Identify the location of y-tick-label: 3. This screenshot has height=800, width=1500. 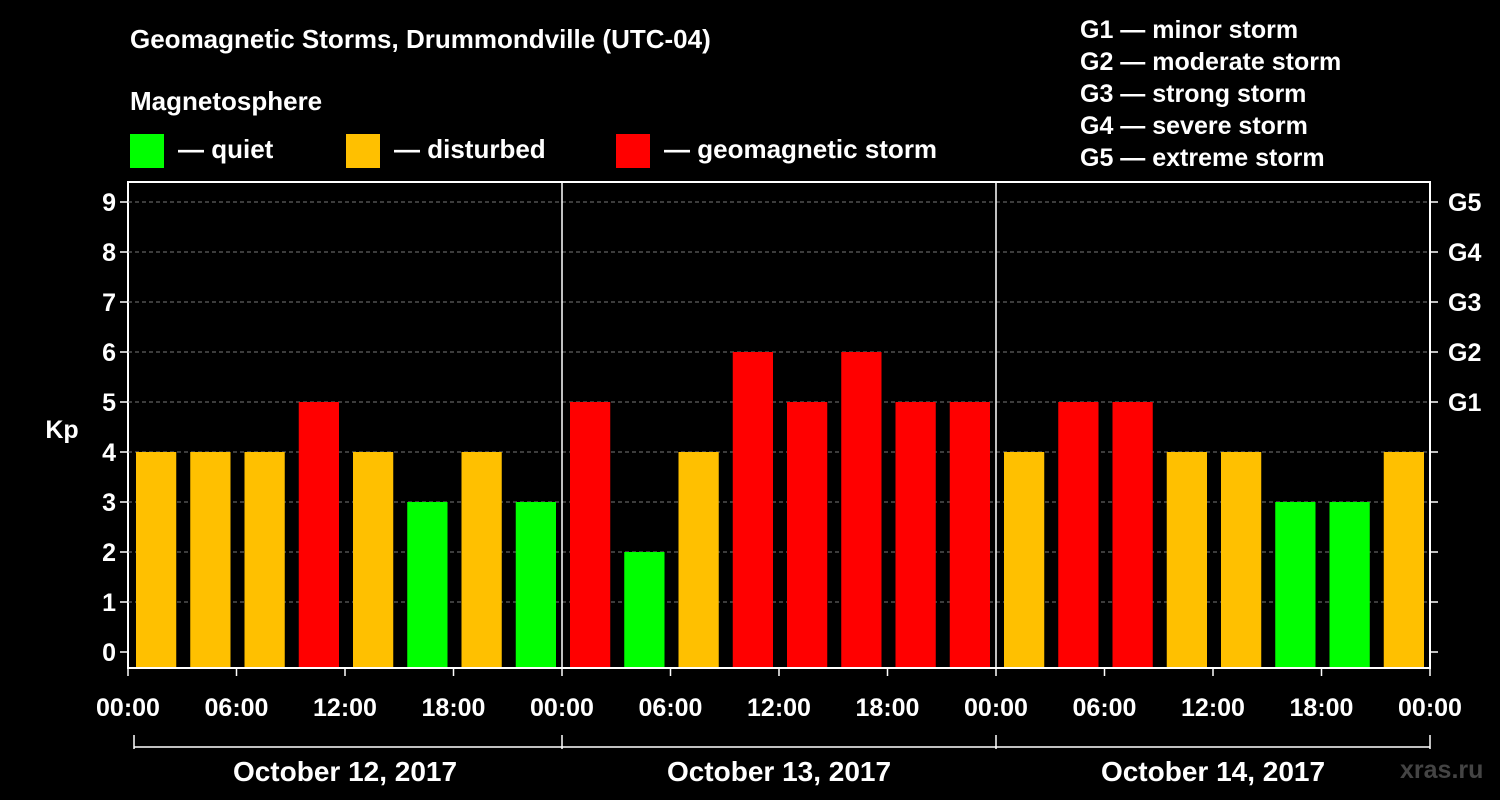
(109, 503).